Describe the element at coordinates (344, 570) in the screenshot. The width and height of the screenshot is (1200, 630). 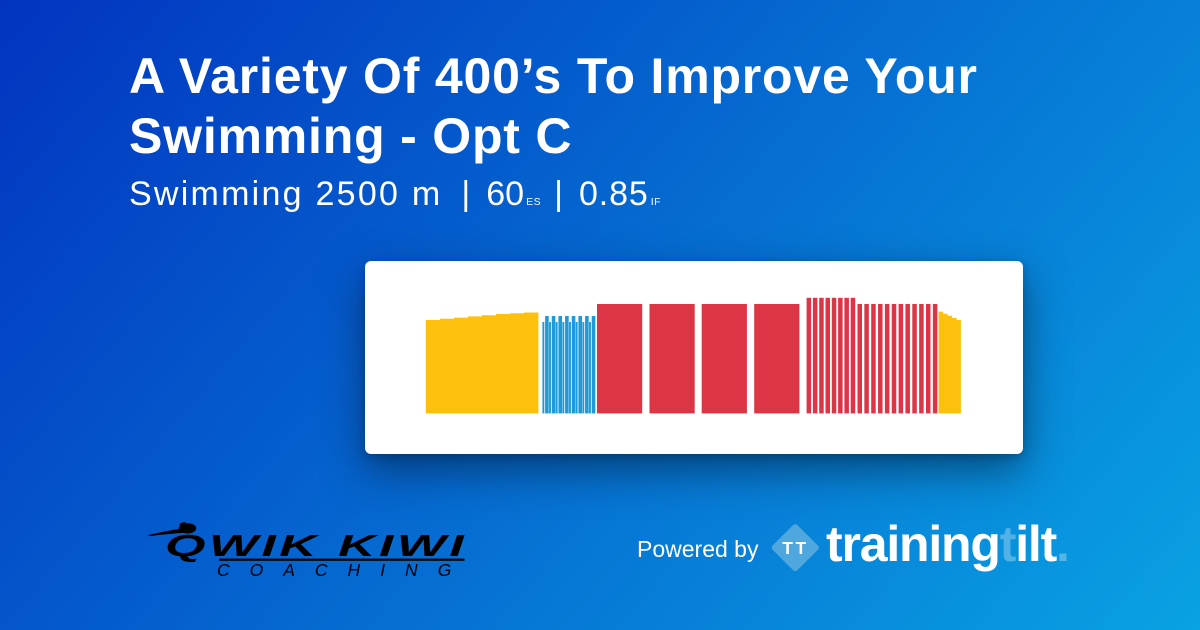
I see `svg-text: COACHING` at that location.